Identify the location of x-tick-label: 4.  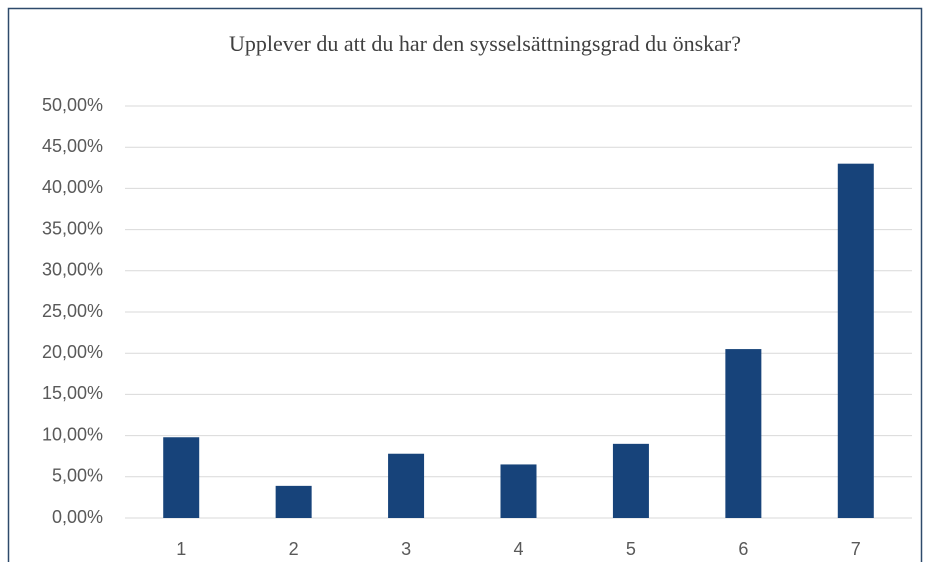
(518, 549).